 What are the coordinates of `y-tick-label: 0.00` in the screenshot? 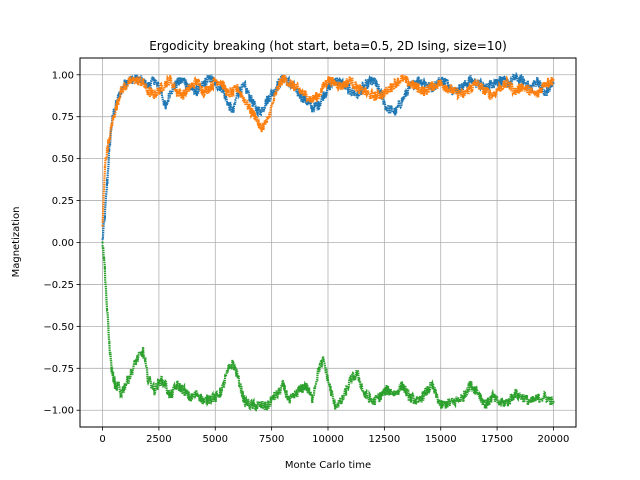 It's located at (63, 243).